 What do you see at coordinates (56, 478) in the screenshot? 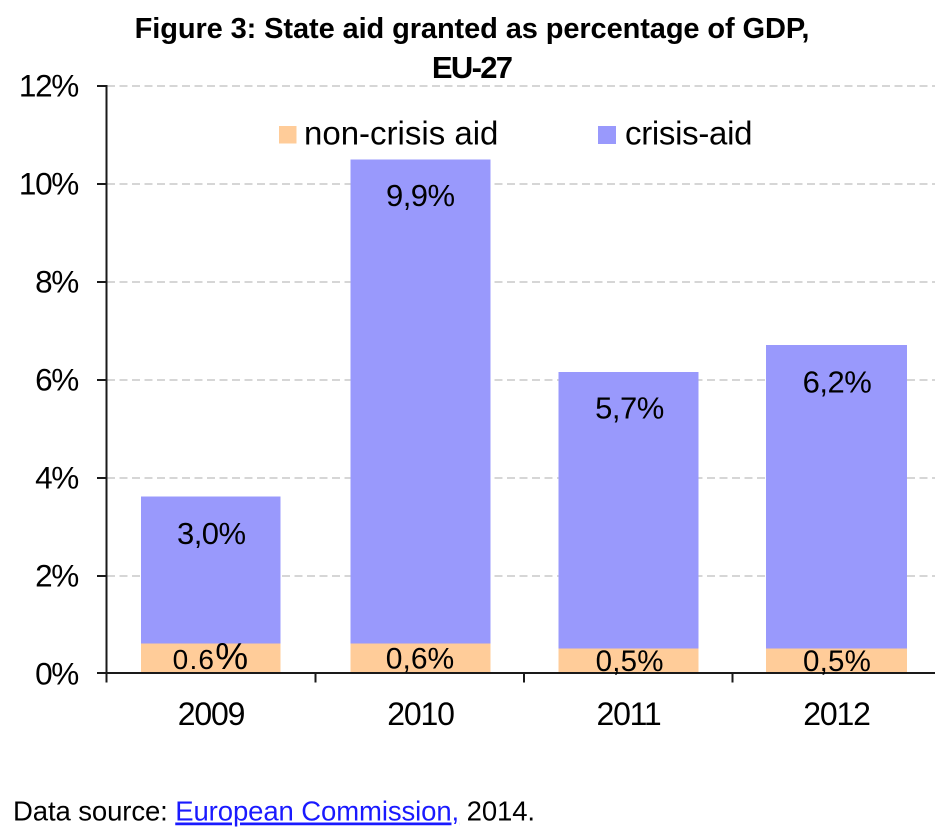
I see `svg-text: 4%` at bounding box center [56, 478].